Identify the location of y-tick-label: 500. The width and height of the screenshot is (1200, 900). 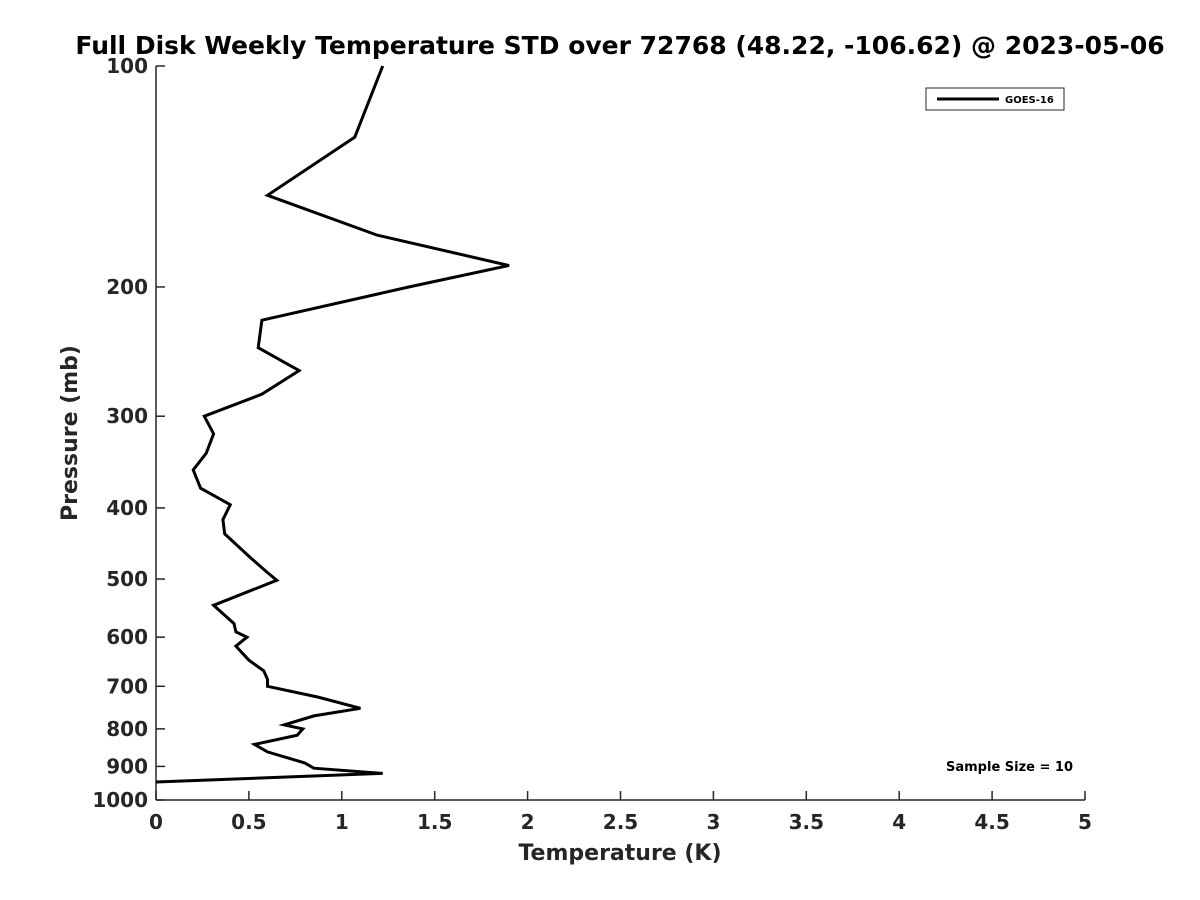
(127, 579).